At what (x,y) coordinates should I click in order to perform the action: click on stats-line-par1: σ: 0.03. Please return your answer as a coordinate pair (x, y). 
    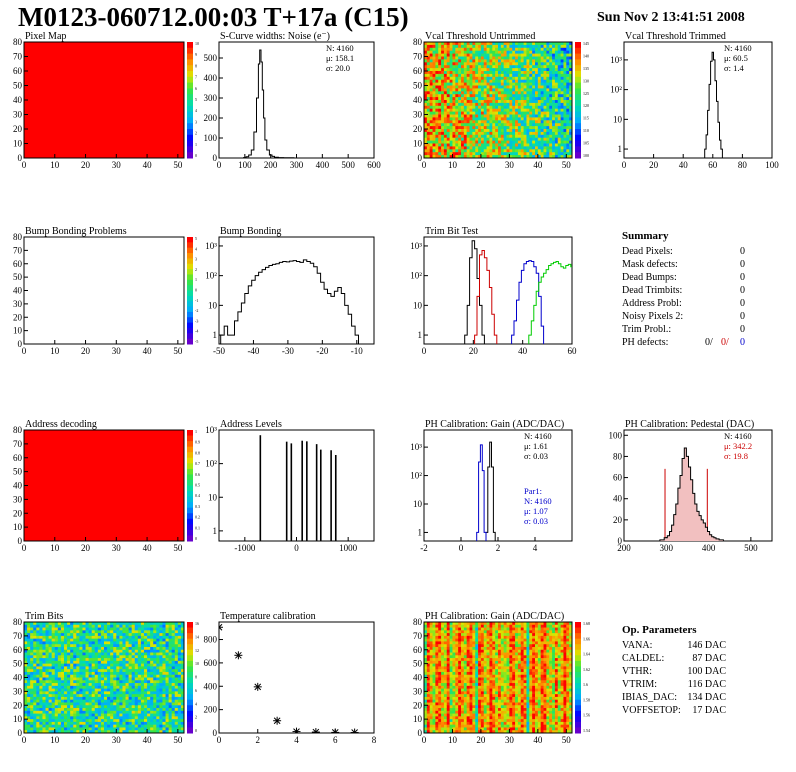
    Looking at the image, I should click on (536, 521).